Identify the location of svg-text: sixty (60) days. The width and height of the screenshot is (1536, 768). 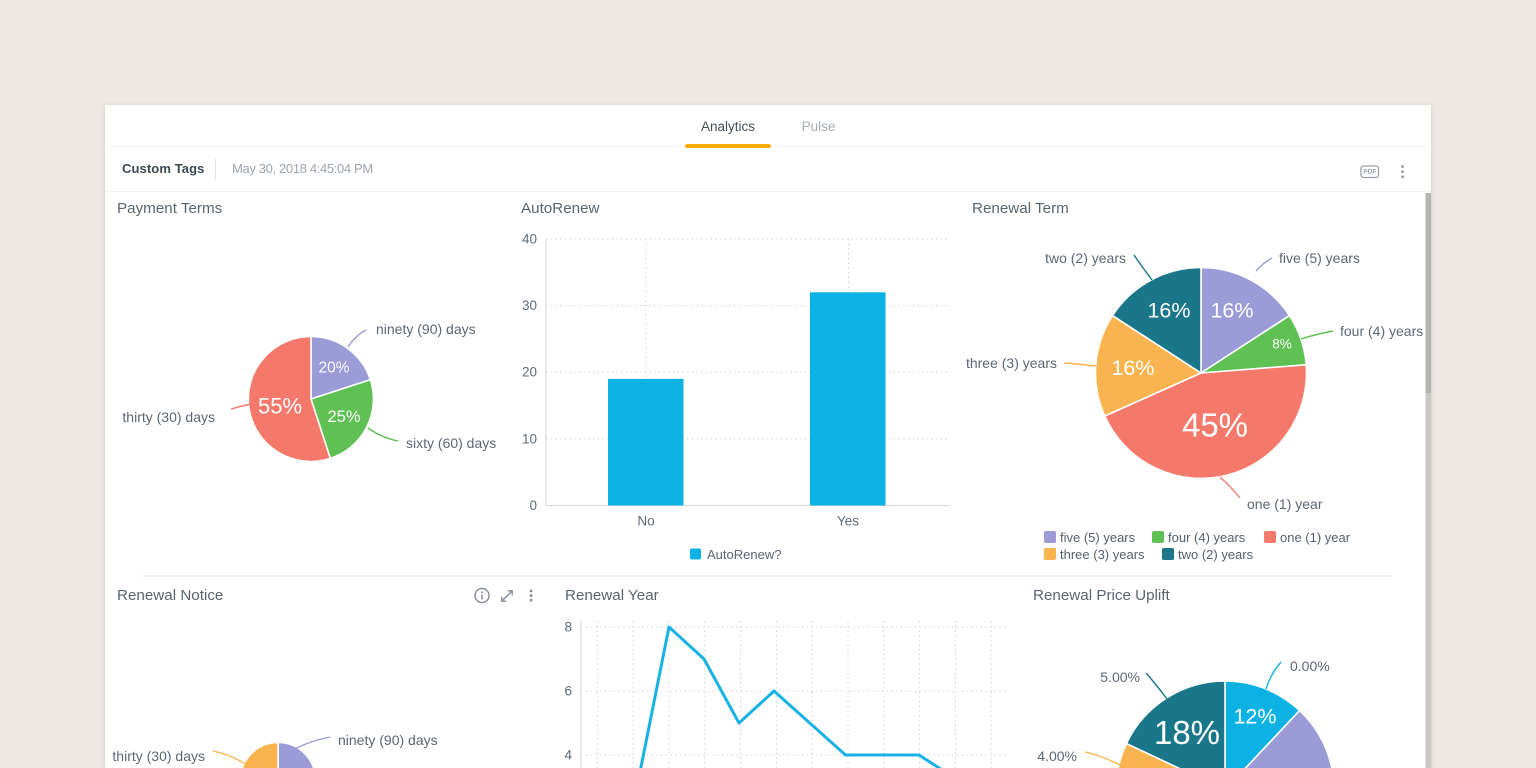
(451, 443).